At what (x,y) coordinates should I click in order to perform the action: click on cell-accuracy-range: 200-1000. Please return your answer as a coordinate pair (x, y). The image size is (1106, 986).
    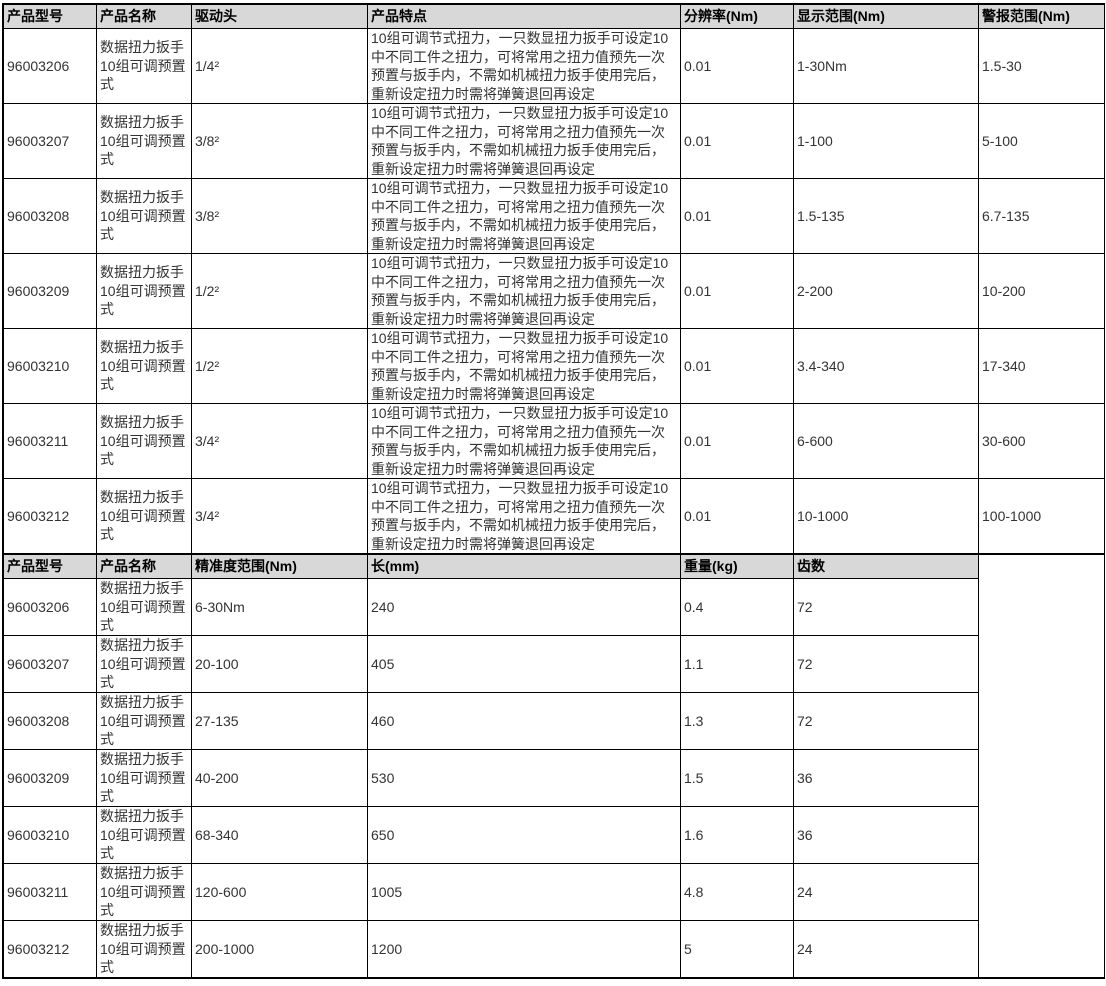
    Looking at the image, I should click on (279, 949).